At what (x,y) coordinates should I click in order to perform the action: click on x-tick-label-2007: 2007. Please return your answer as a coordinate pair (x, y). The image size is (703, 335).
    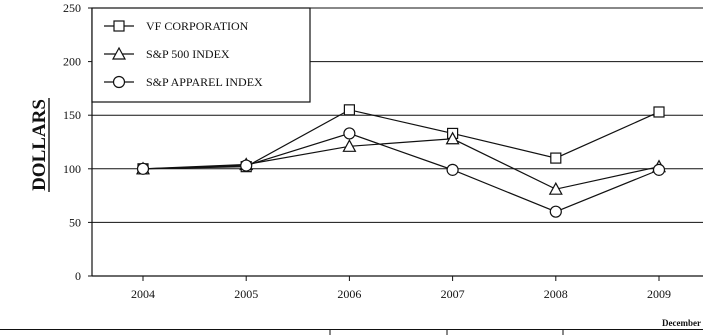
    Looking at the image, I should click on (453, 294).